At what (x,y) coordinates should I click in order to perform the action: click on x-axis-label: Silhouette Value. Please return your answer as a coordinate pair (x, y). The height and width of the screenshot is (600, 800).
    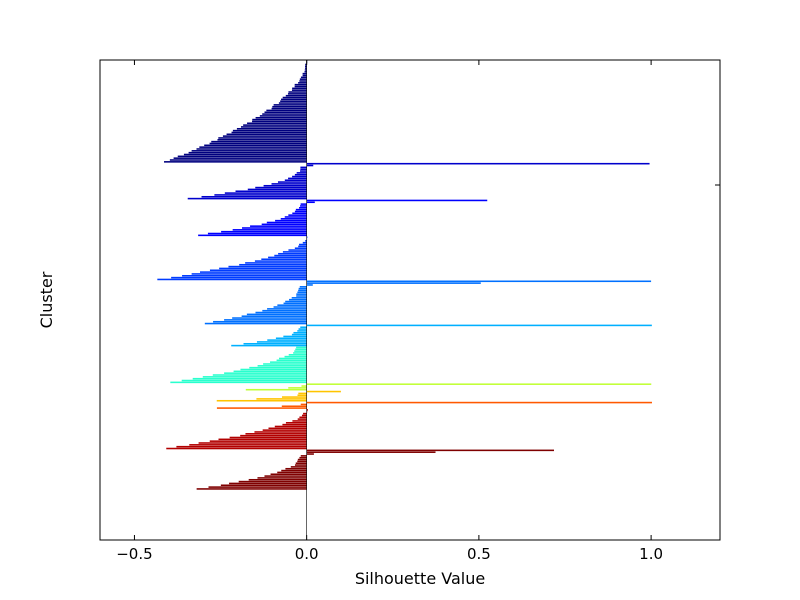
    Looking at the image, I should click on (420, 578).